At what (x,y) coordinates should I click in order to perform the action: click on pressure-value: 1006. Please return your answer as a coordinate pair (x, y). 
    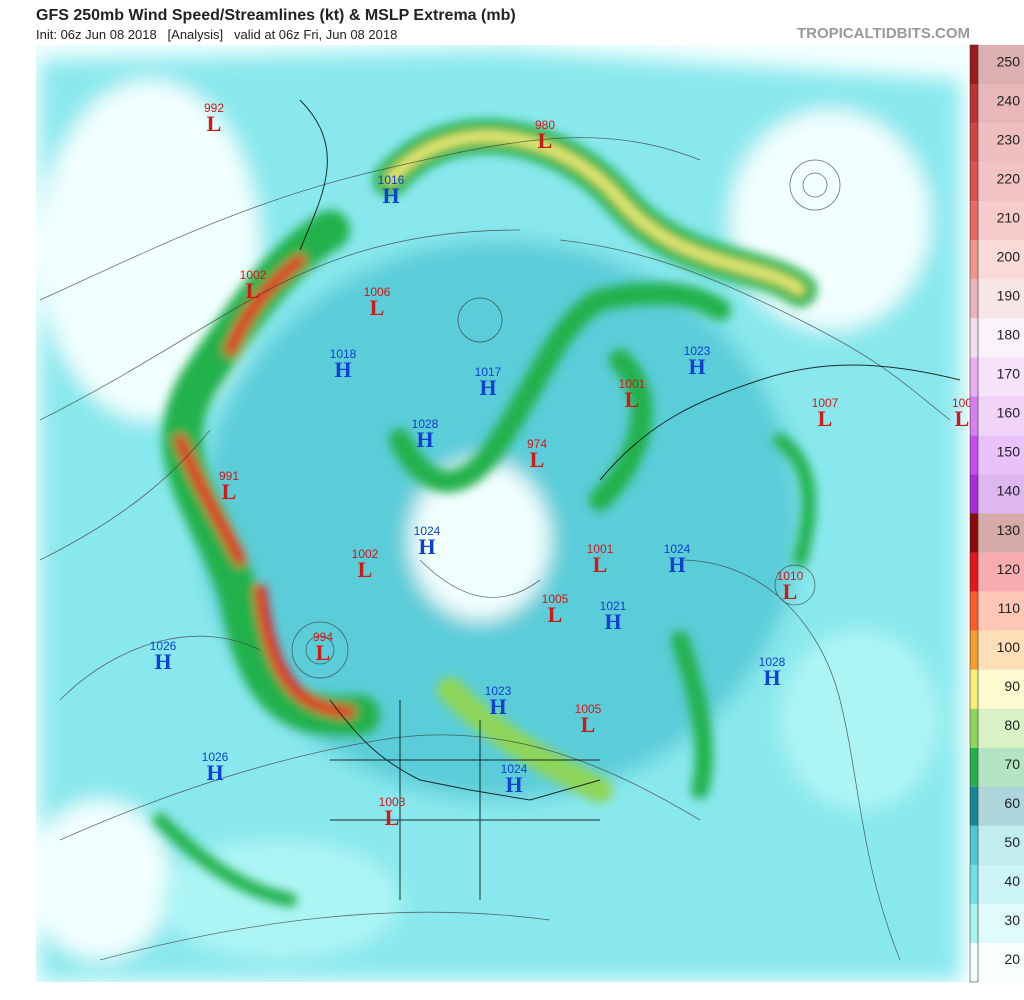
    Looking at the image, I should click on (377, 292).